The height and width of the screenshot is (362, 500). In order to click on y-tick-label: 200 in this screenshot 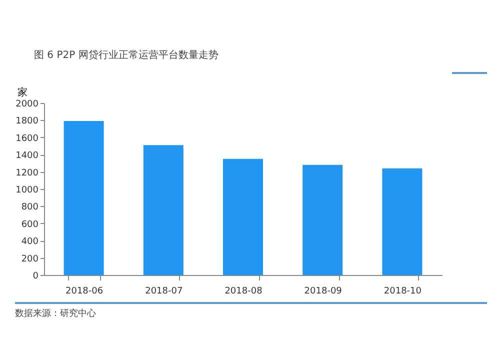, I will do `click(30, 259)`.